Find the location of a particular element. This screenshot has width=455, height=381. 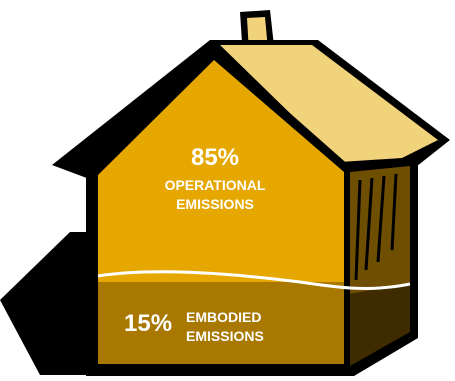

operational-percent: 85% is located at coordinates (215, 157).